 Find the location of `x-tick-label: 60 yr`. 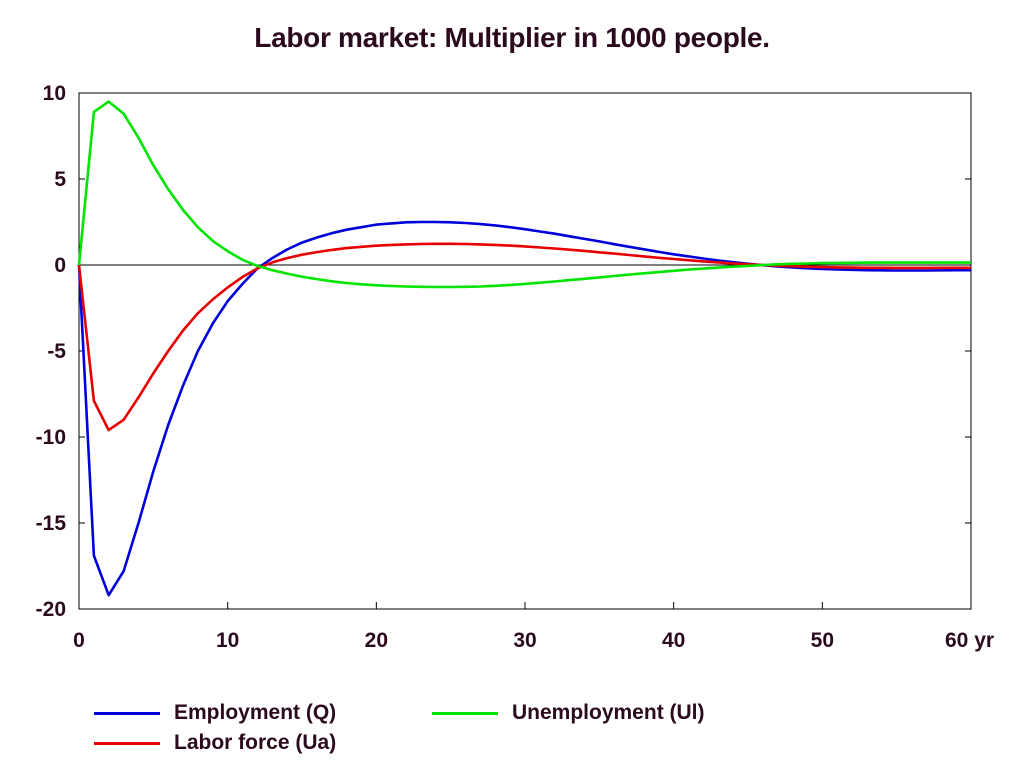

x-tick-label: 60 yr is located at coordinates (969, 640).